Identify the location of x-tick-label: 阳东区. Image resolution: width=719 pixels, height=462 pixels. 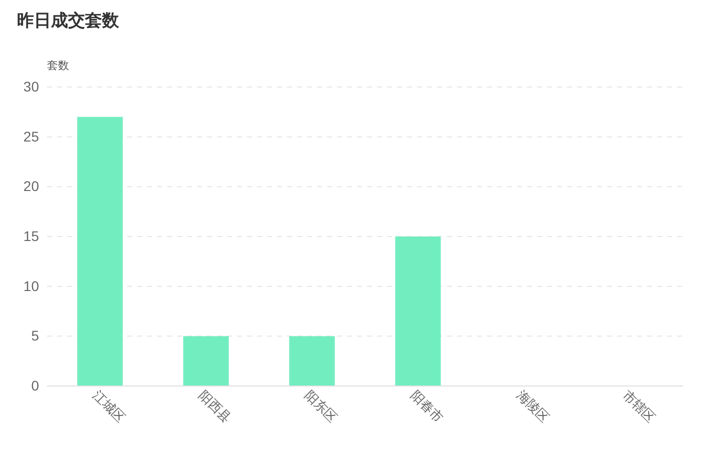
(321, 406).